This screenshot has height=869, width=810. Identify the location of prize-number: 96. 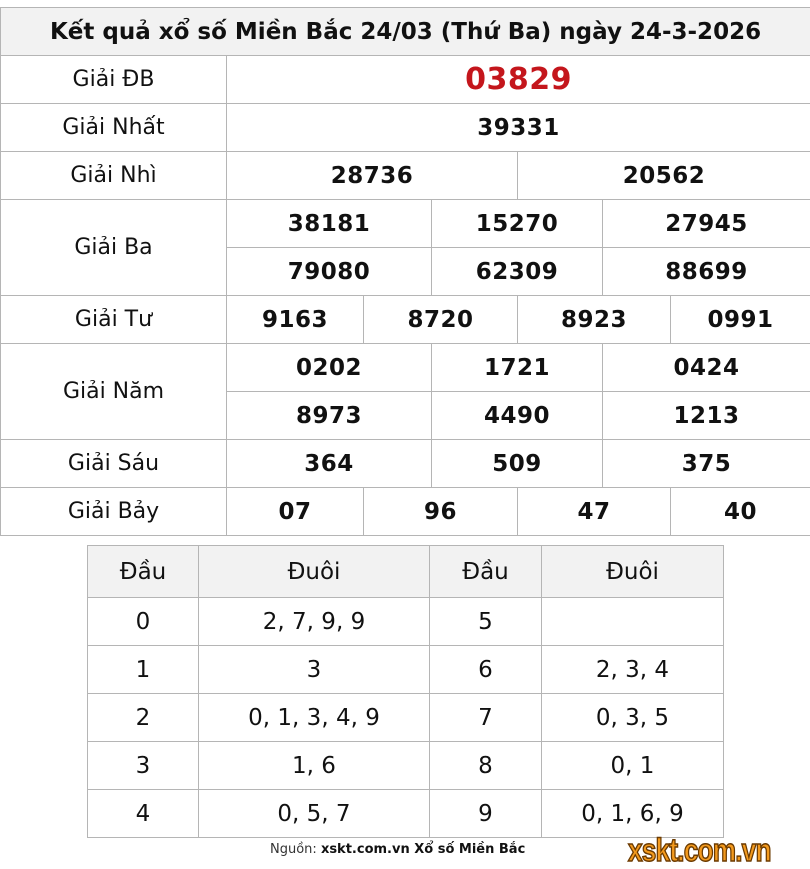
(441, 512).